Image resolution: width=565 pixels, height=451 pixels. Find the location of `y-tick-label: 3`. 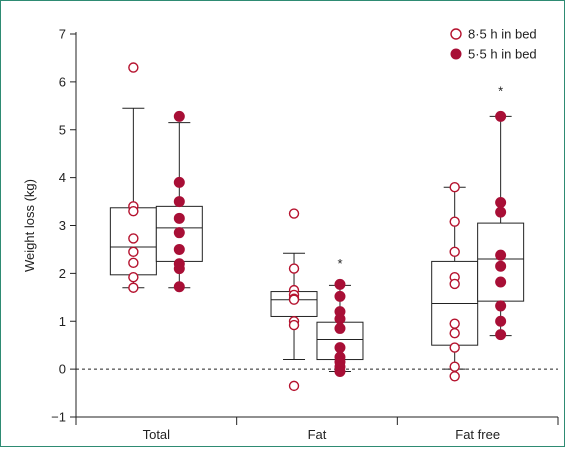

y-tick-label: 3 is located at coordinates (62, 225).